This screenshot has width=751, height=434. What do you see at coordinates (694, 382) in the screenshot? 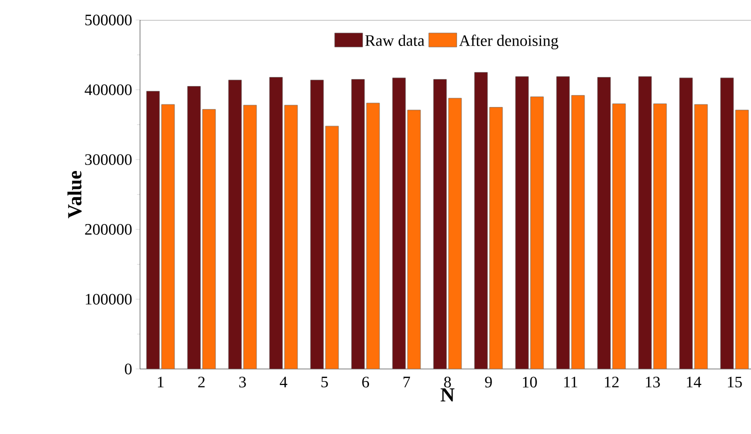
I see `x-tick-label: 14` at bounding box center [694, 382].